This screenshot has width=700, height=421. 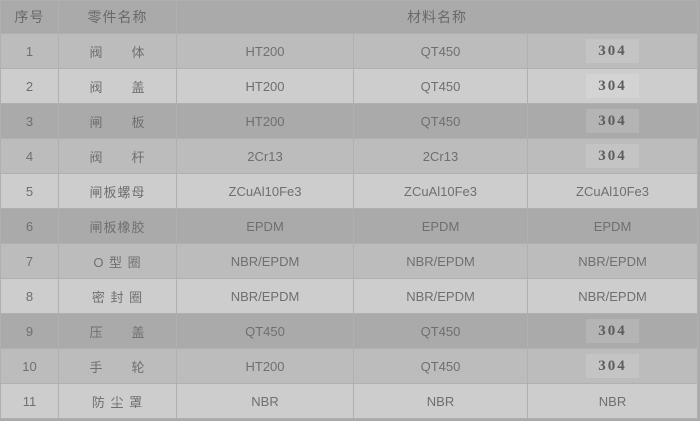 What do you see at coordinates (437, 17) in the screenshot?
I see `header-material-name: 材料名称` at bounding box center [437, 17].